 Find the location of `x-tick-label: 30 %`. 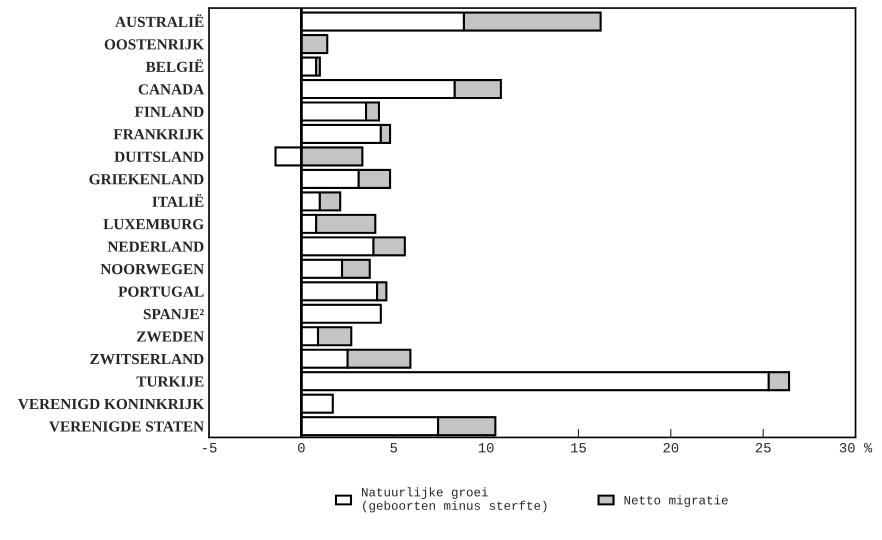

x-tick-label: 30 % is located at coordinates (856, 447).